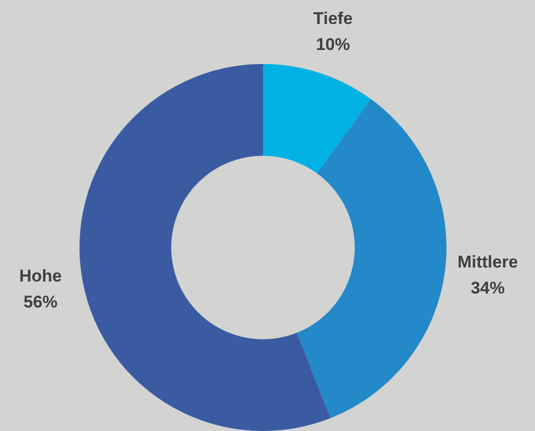 This screenshot has width=535, height=431. Describe the element at coordinates (40, 302) in the screenshot. I see `data-label: 56%` at that location.